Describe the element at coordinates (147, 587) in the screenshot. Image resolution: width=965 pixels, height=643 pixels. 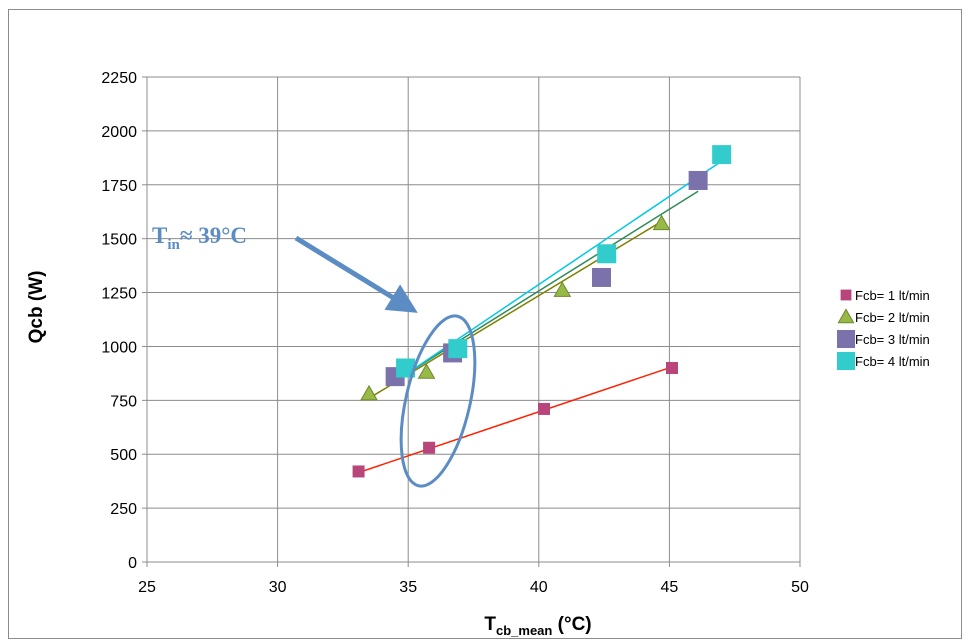
I see `x-tick-label: 25` at that location.